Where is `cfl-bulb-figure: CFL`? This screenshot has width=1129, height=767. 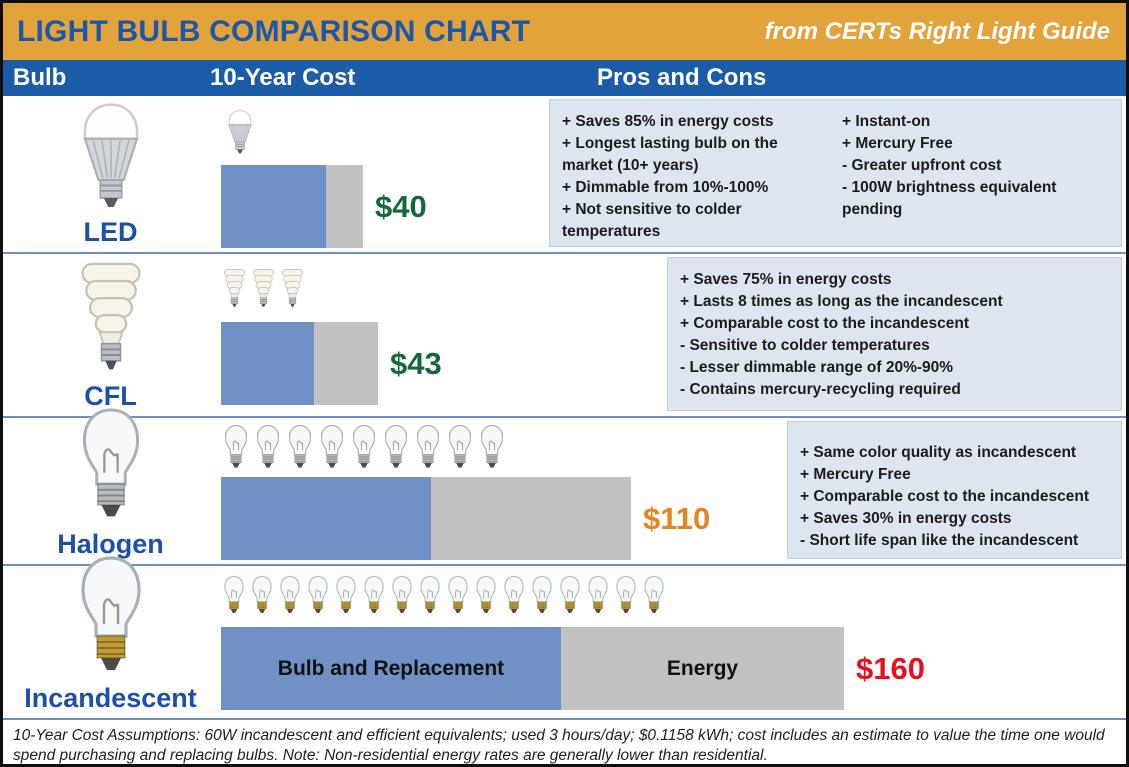 cfl-bulb-figure: CFL is located at coordinates (110, 334).